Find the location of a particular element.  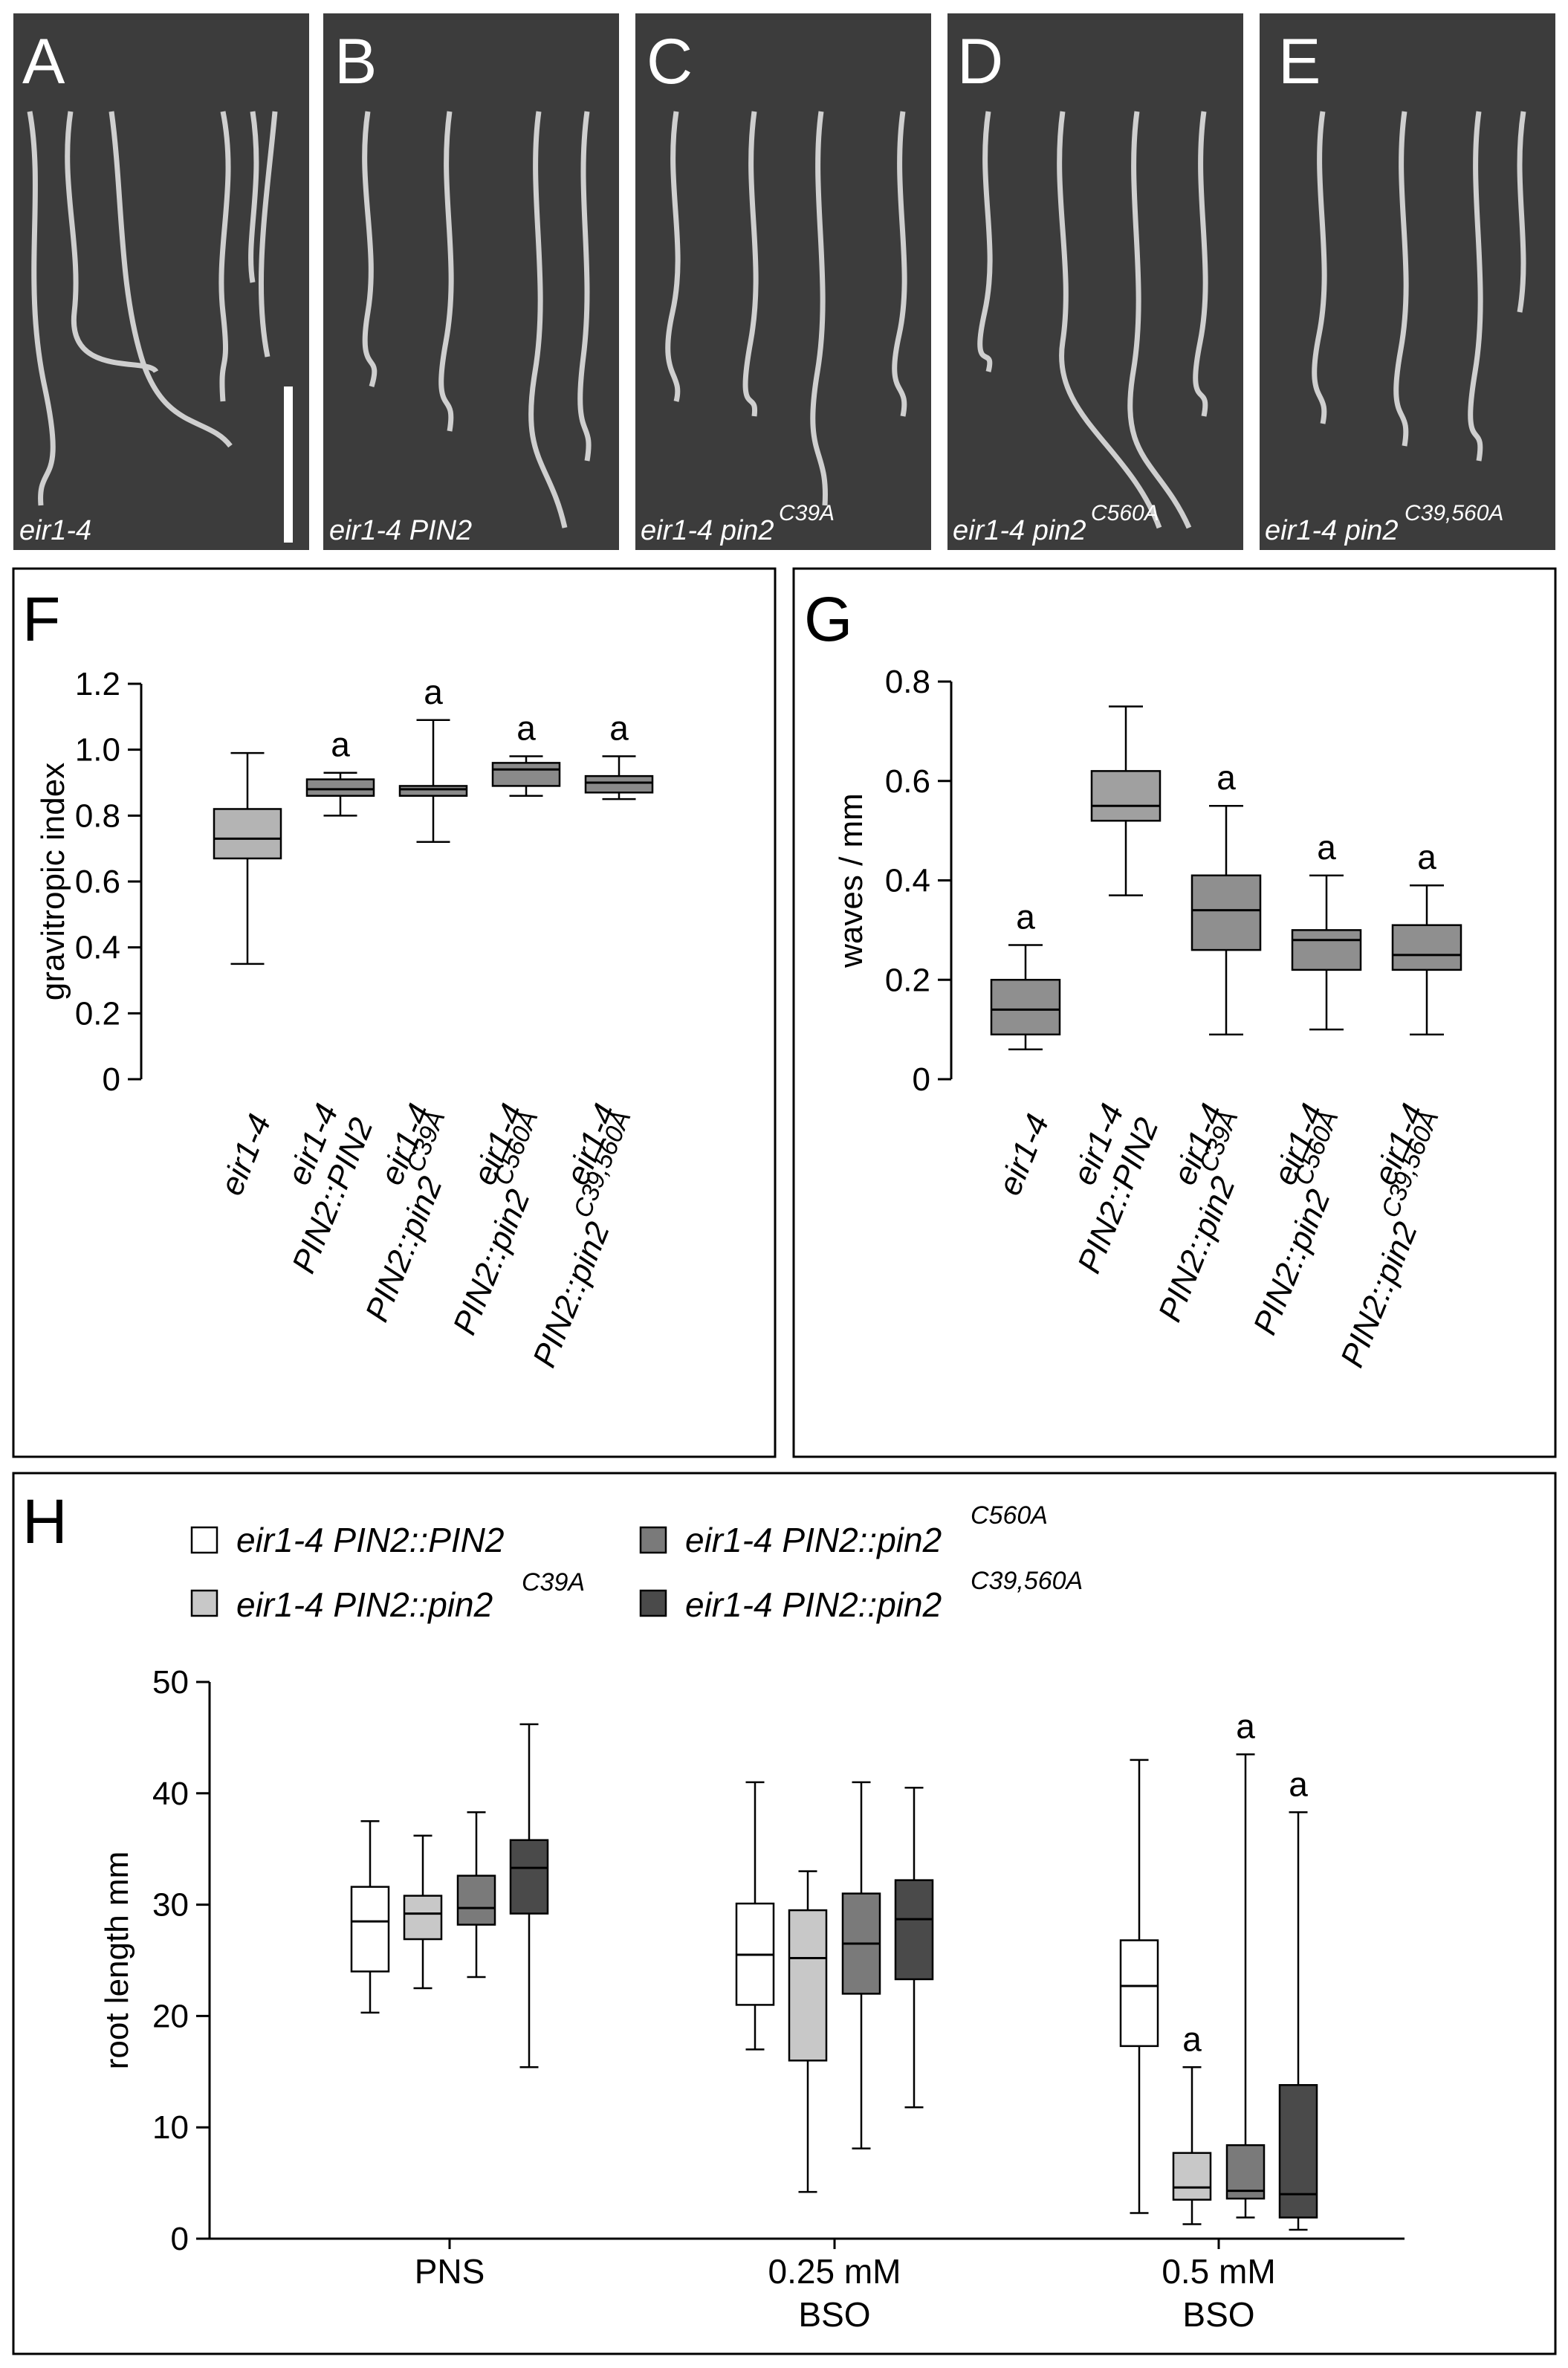

f-sig-3: a is located at coordinates (526, 728).